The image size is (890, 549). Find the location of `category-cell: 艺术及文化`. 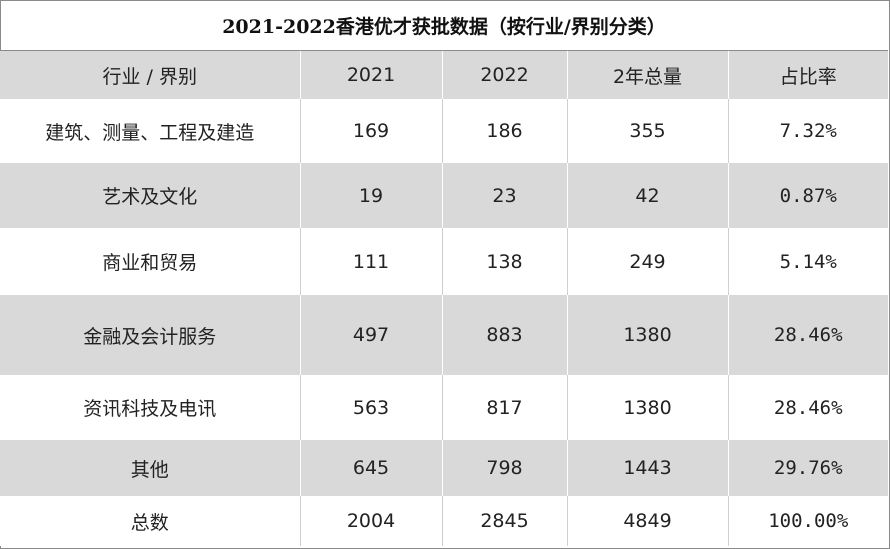

category-cell: 艺术及文化 is located at coordinates (150, 195).